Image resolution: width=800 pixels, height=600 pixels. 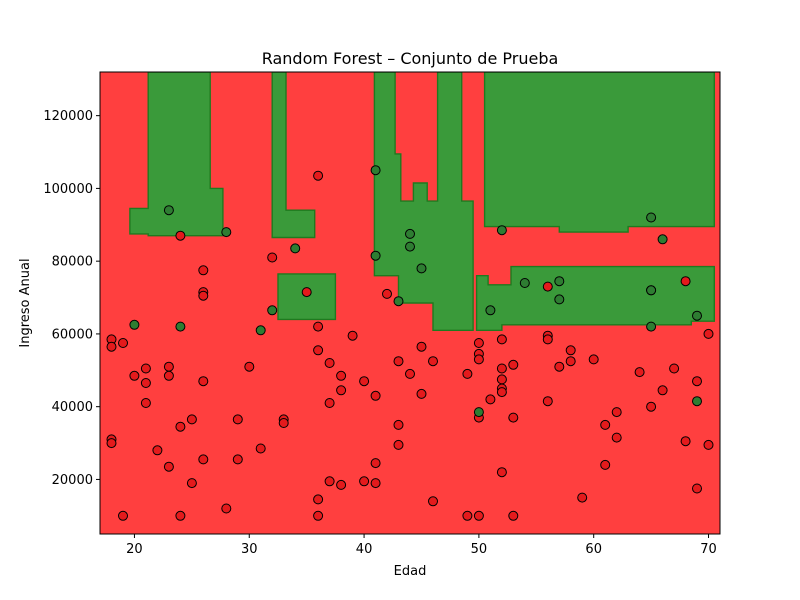 What do you see at coordinates (72, 480) in the screenshot?
I see `y-tick-label: 20000` at bounding box center [72, 480].